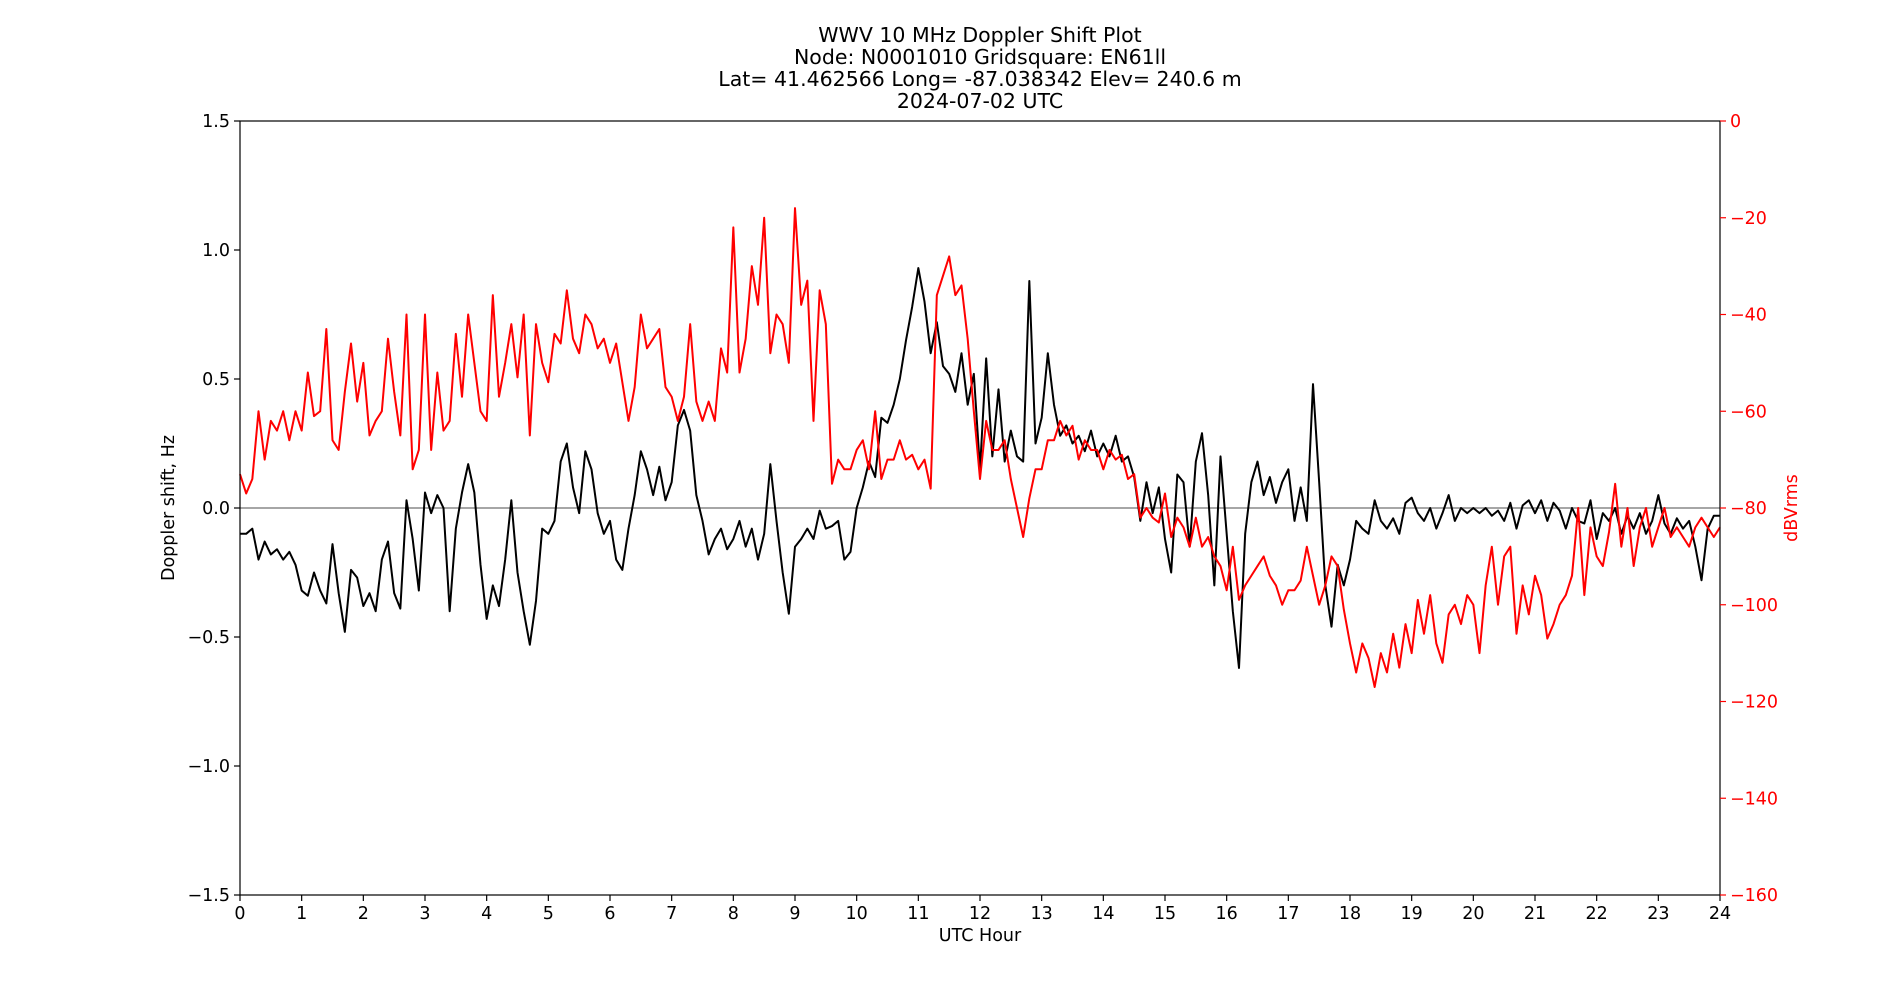 The image size is (1900, 1000). I want to click on x-tick-label: 6, so click(609, 914).